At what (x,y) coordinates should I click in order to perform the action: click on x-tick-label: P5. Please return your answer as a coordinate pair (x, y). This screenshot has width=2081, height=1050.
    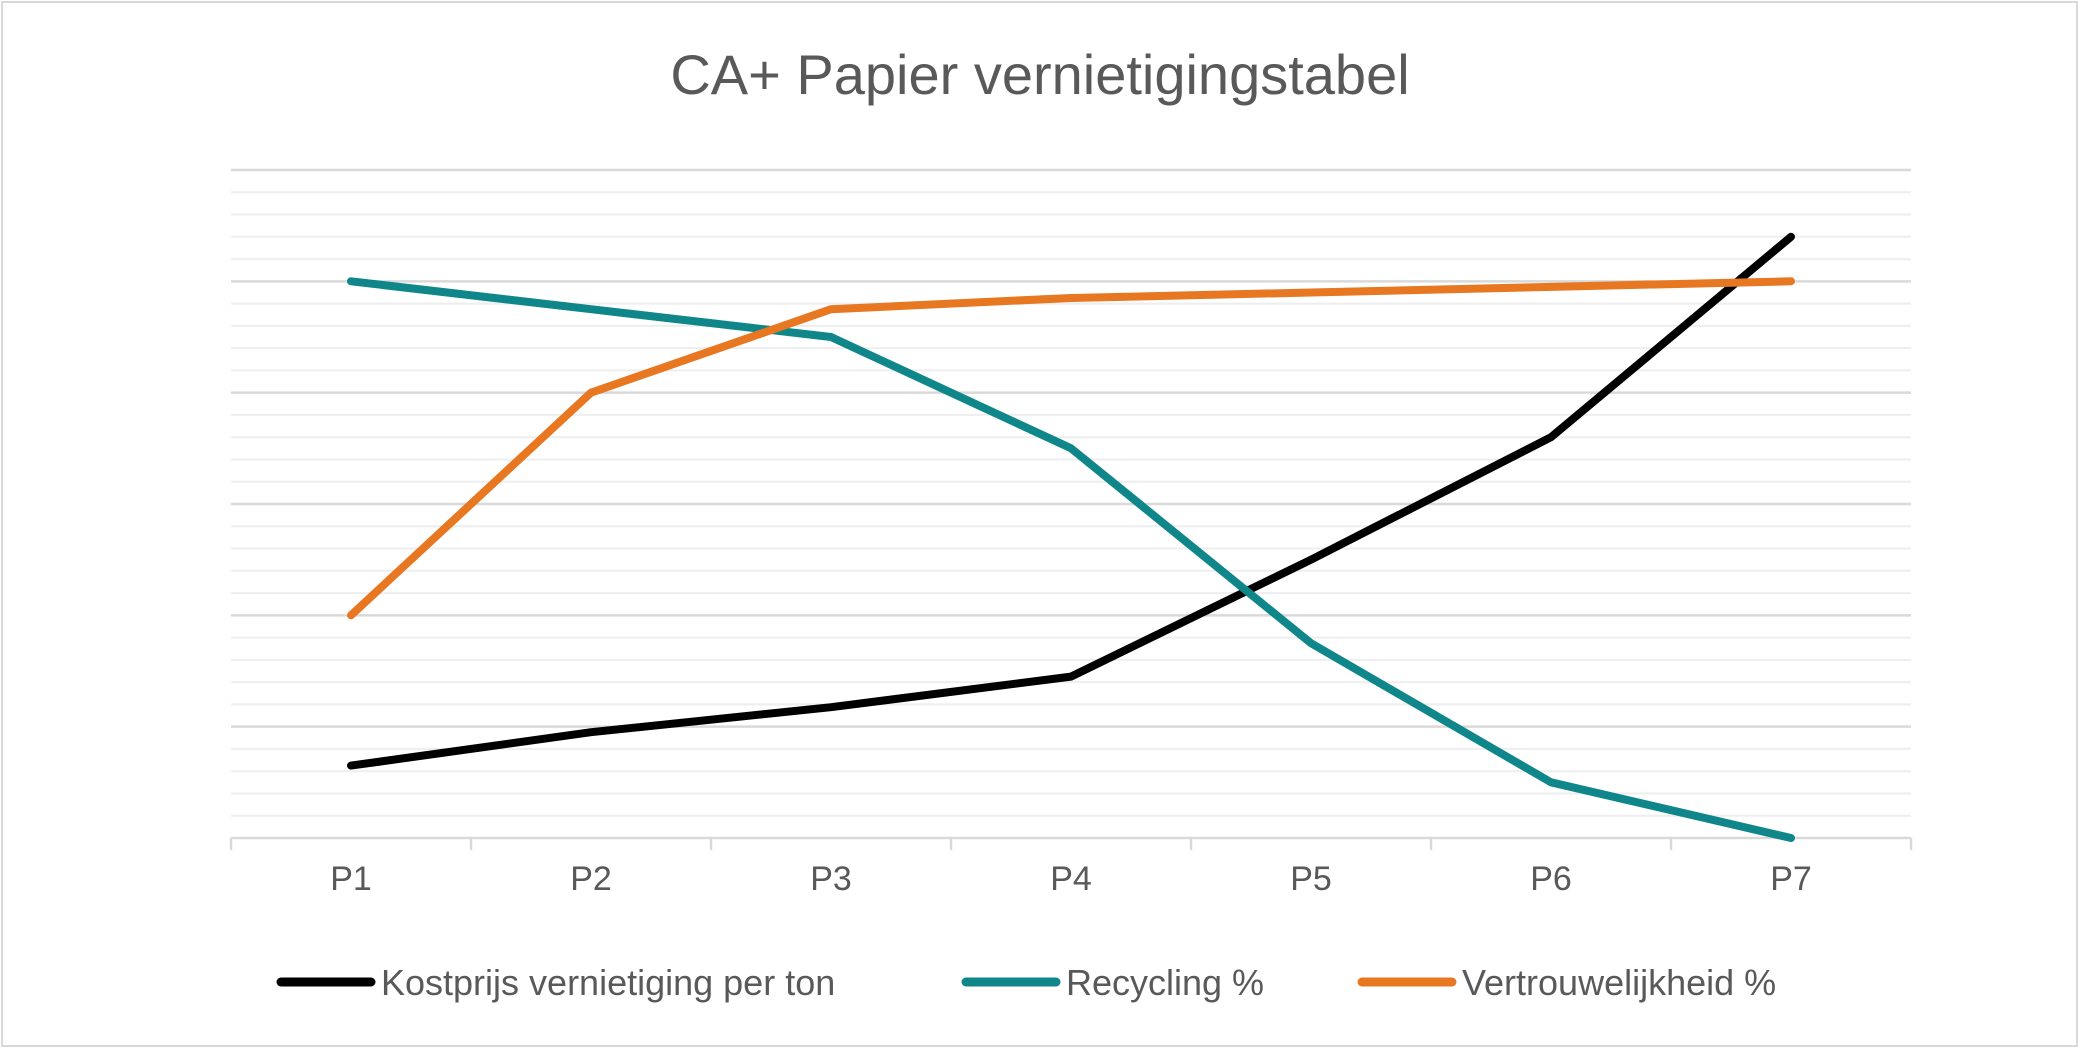
    Looking at the image, I should click on (1311, 879).